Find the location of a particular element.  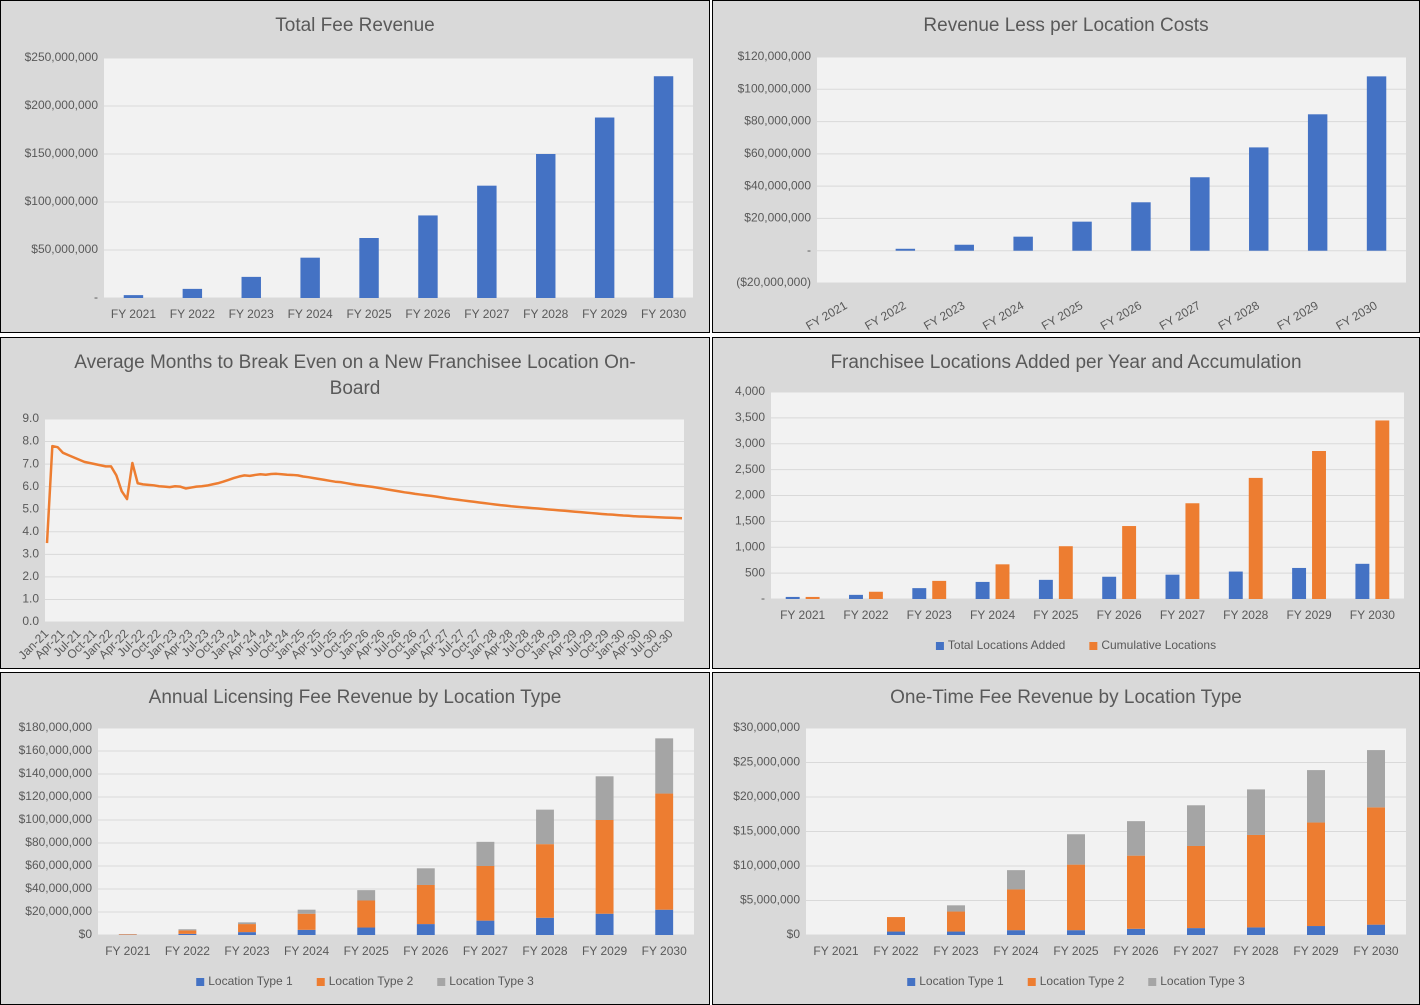

y-tick-label: 3.0 is located at coordinates (30, 554).